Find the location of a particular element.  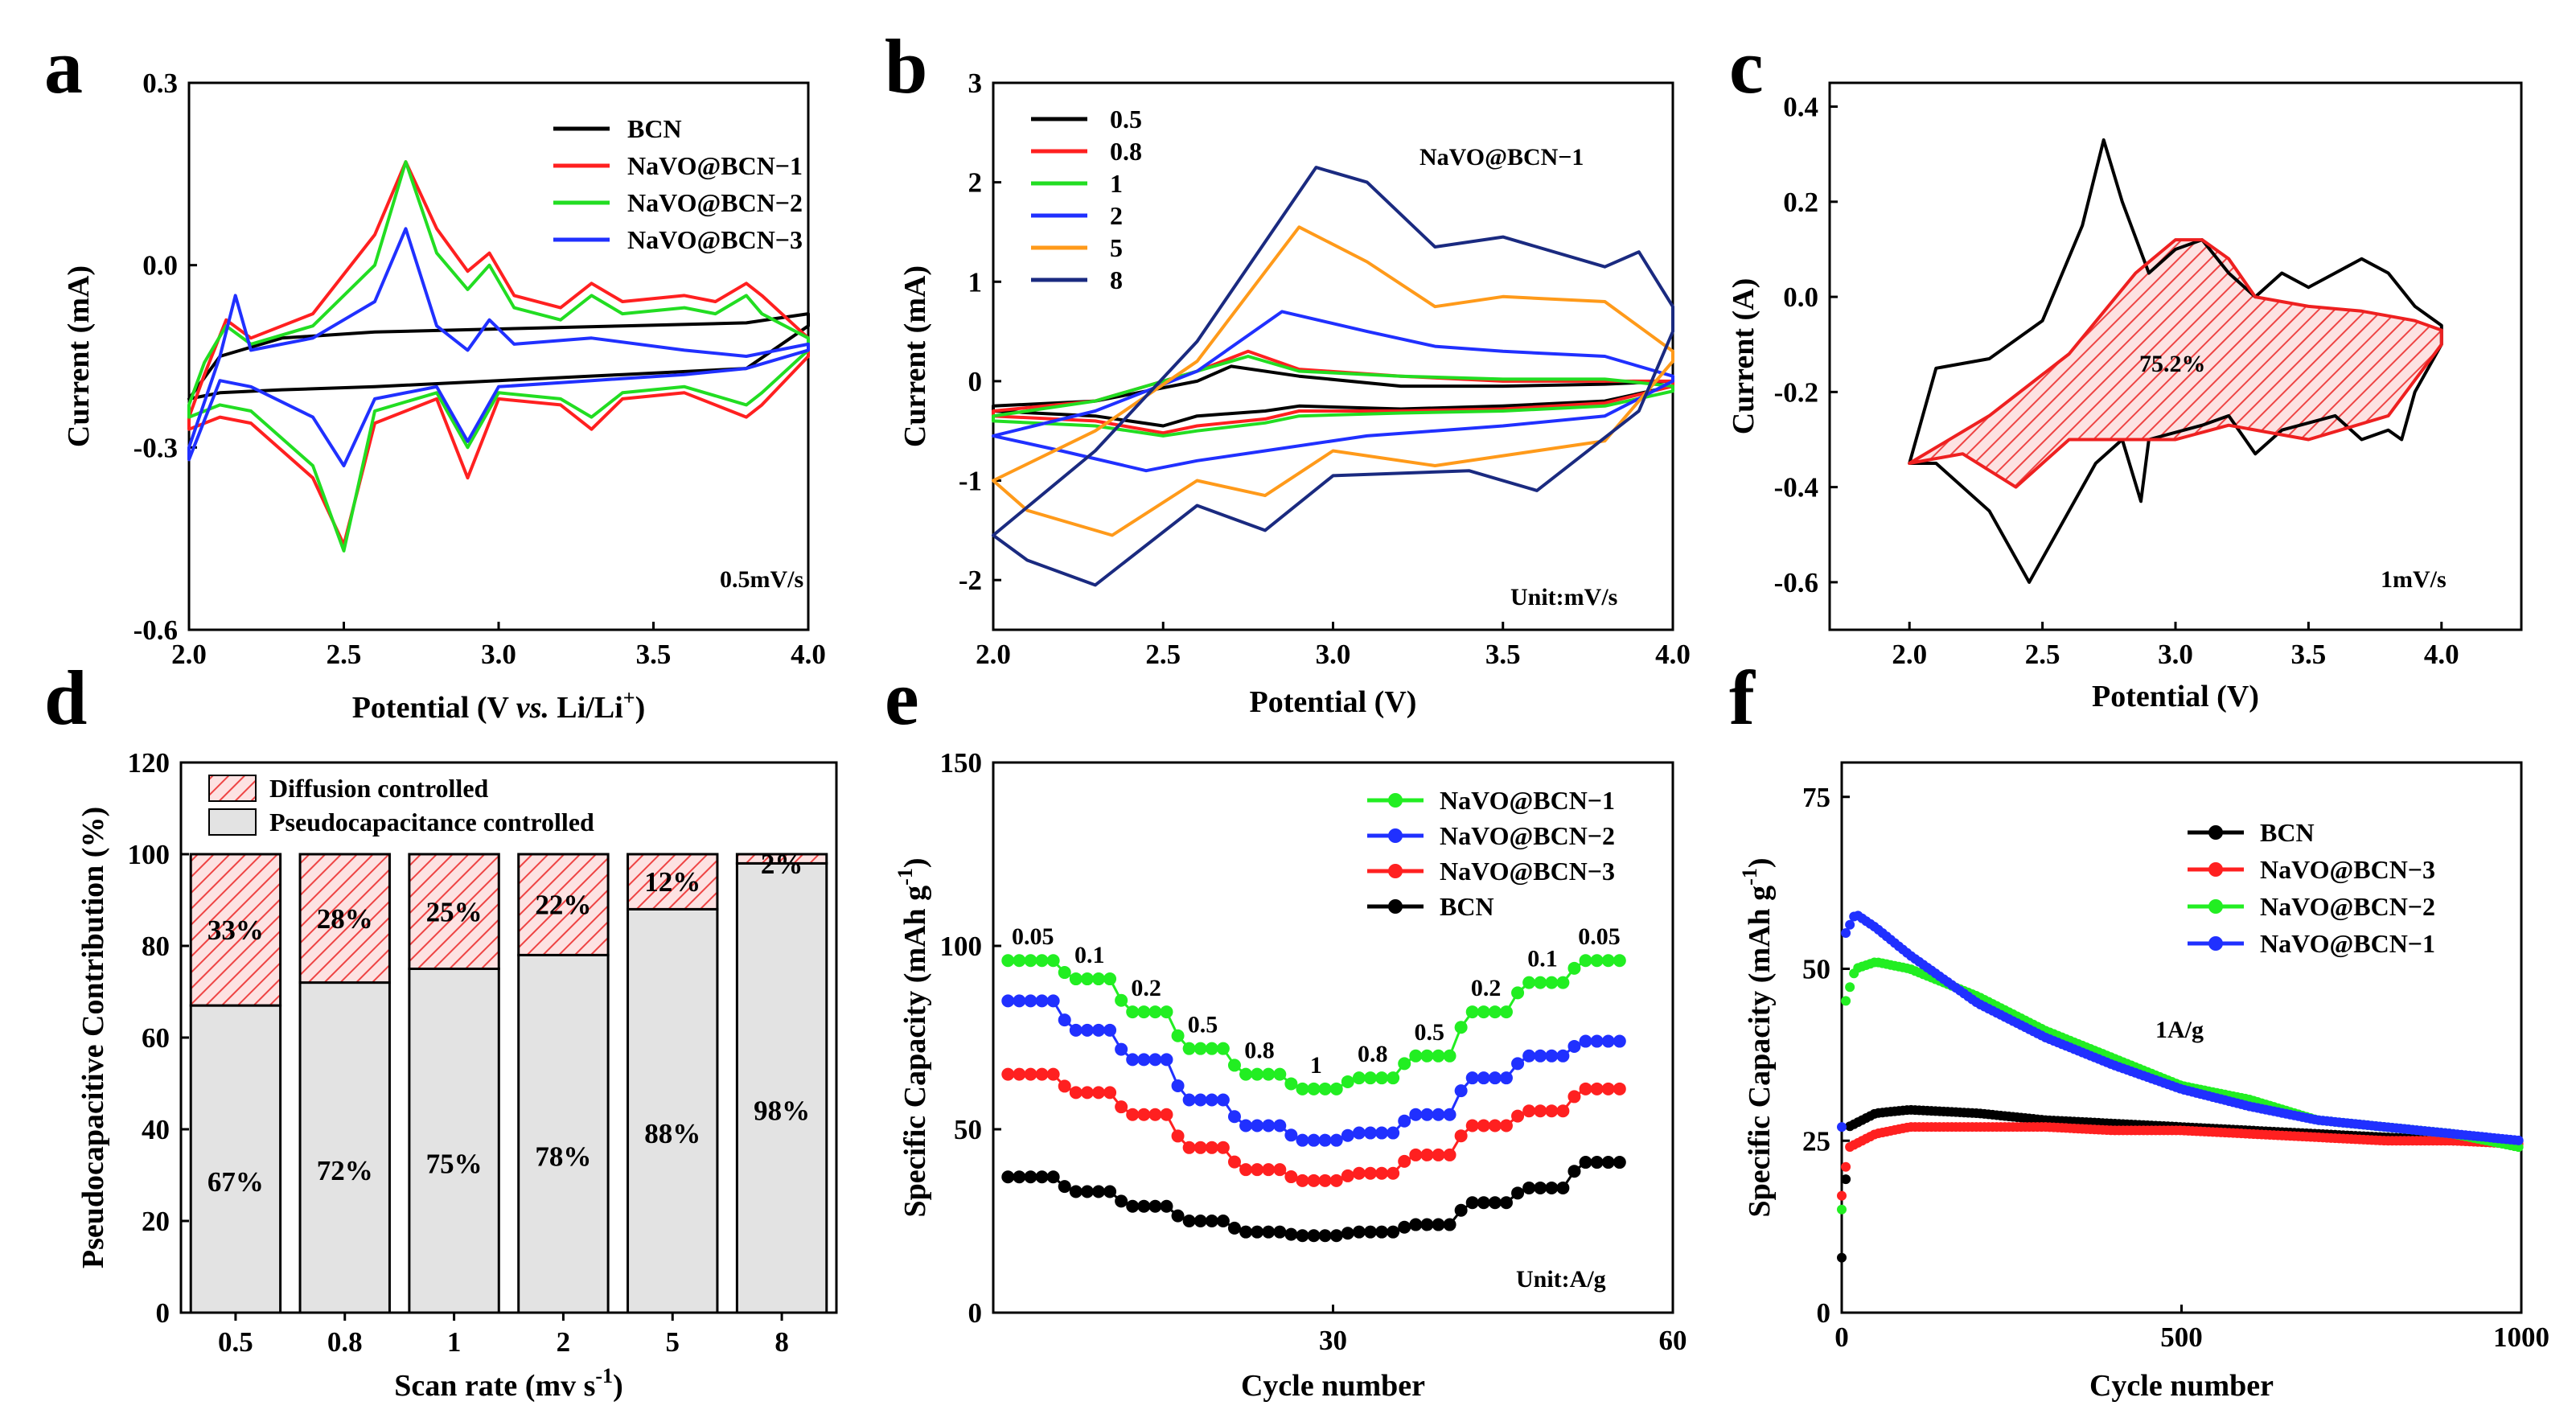

y-tick-label-d: 40 is located at coordinates (156, 1129).